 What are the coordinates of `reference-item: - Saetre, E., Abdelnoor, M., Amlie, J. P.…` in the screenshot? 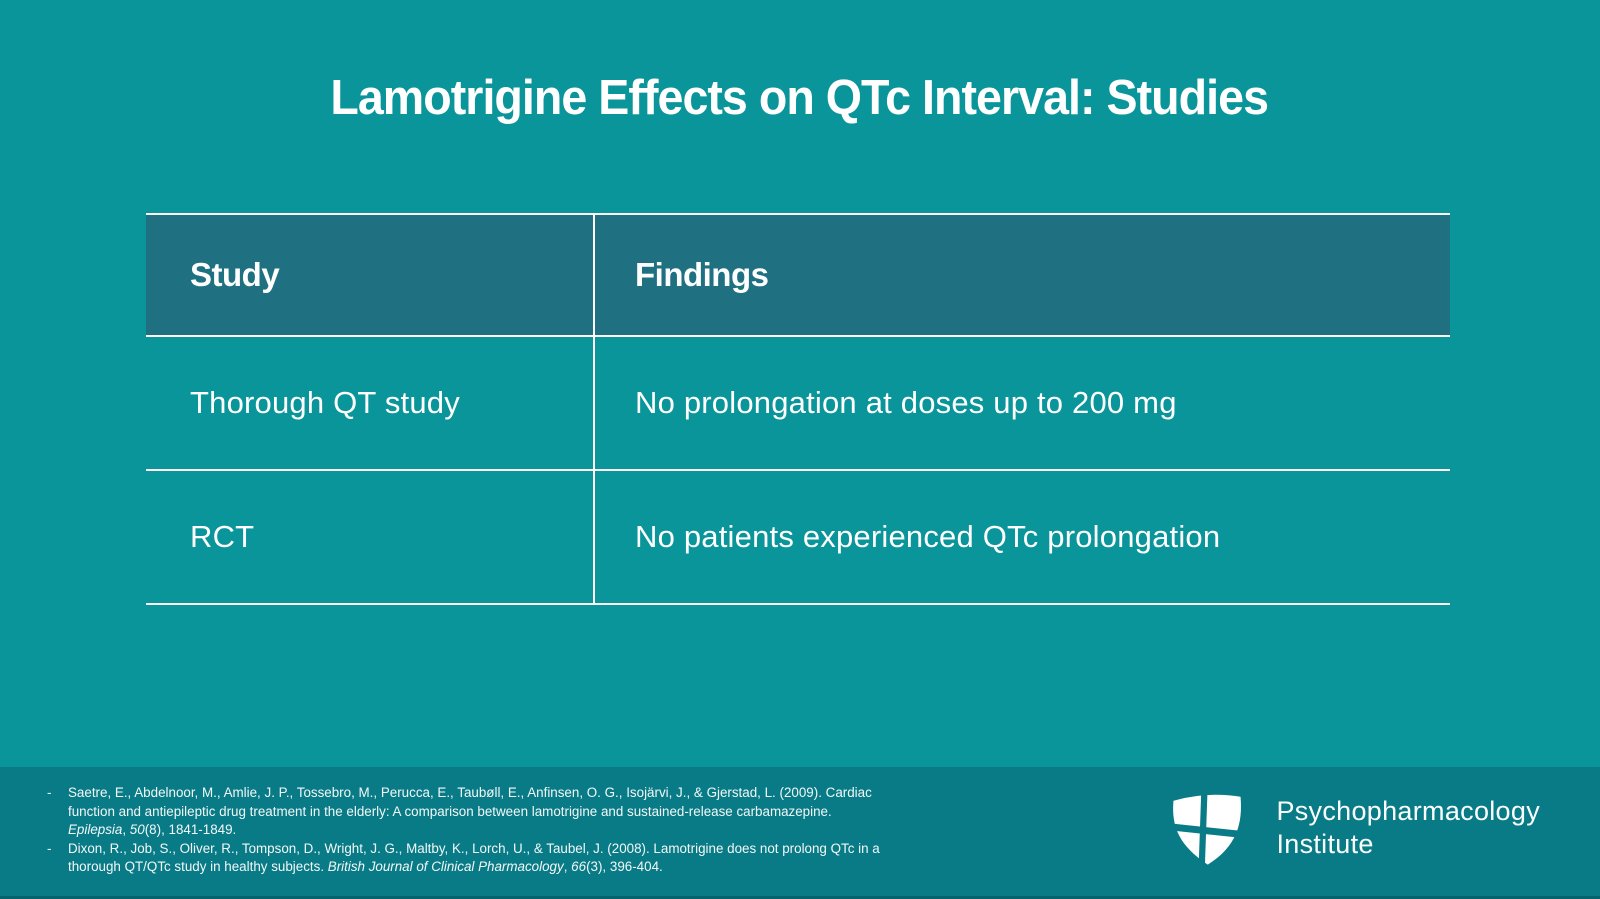 It's located at (469, 812).